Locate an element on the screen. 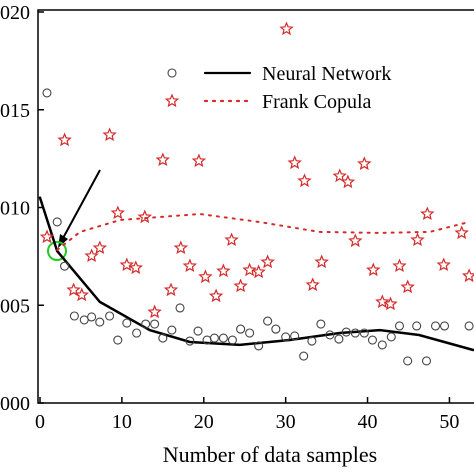 The width and height of the screenshot is (474, 474). x-tick-label: 0 is located at coordinates (40, 422).